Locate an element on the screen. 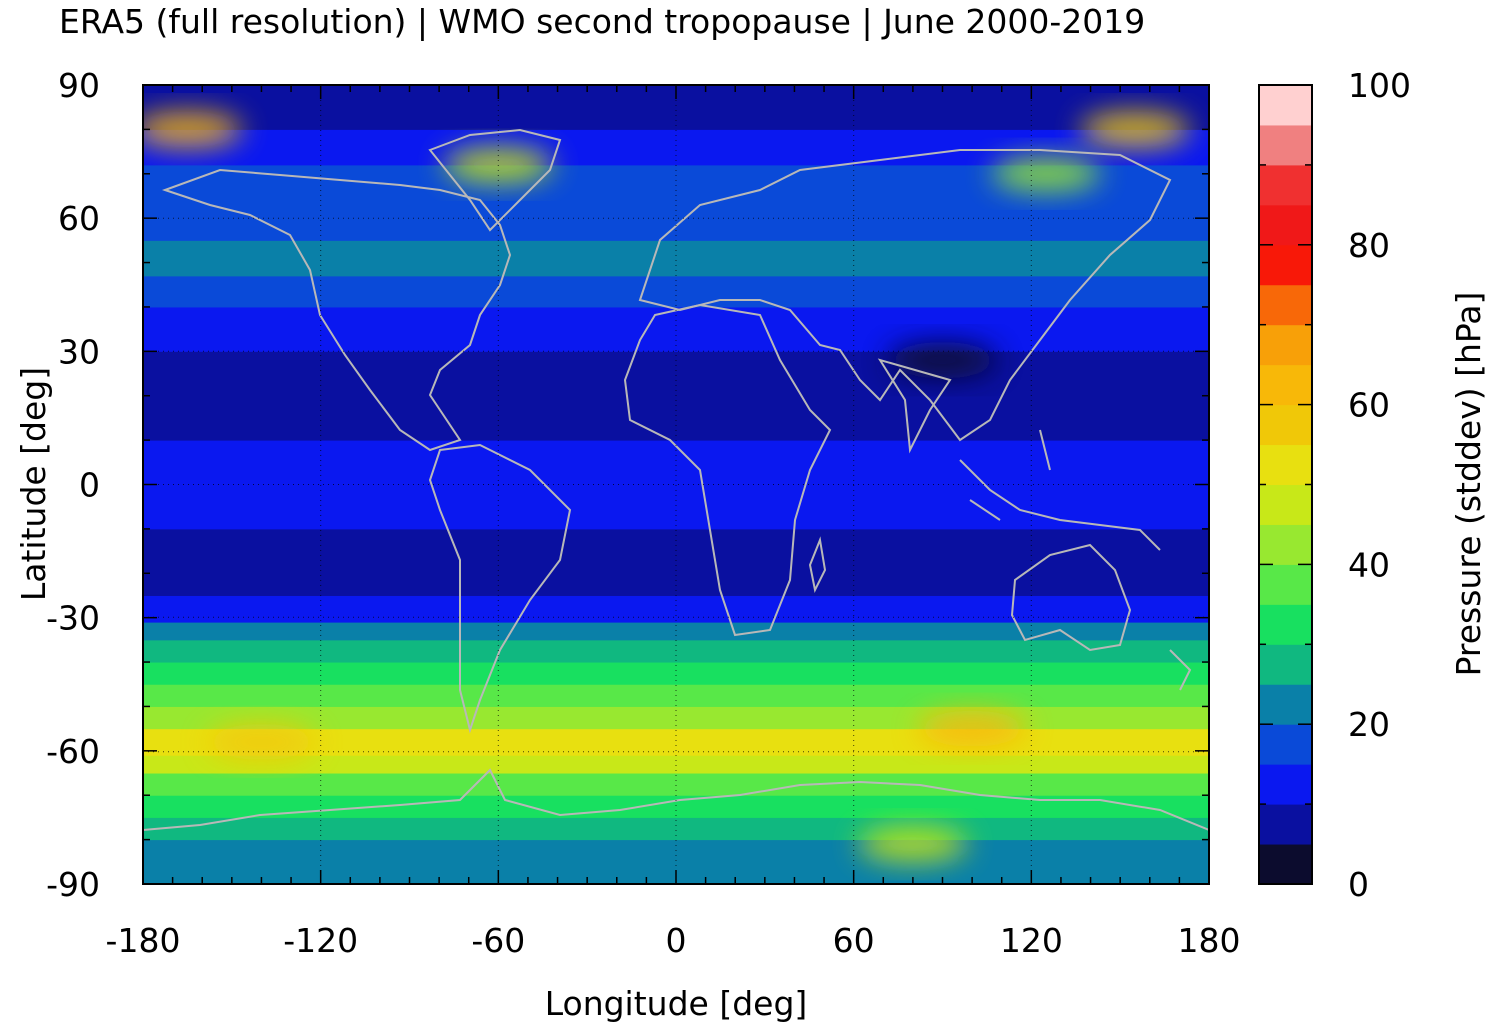 Image resolution: width=1493 pixels, height=1029 pixels. x-tick-label: 180 is located at coordinates (1209, 940).